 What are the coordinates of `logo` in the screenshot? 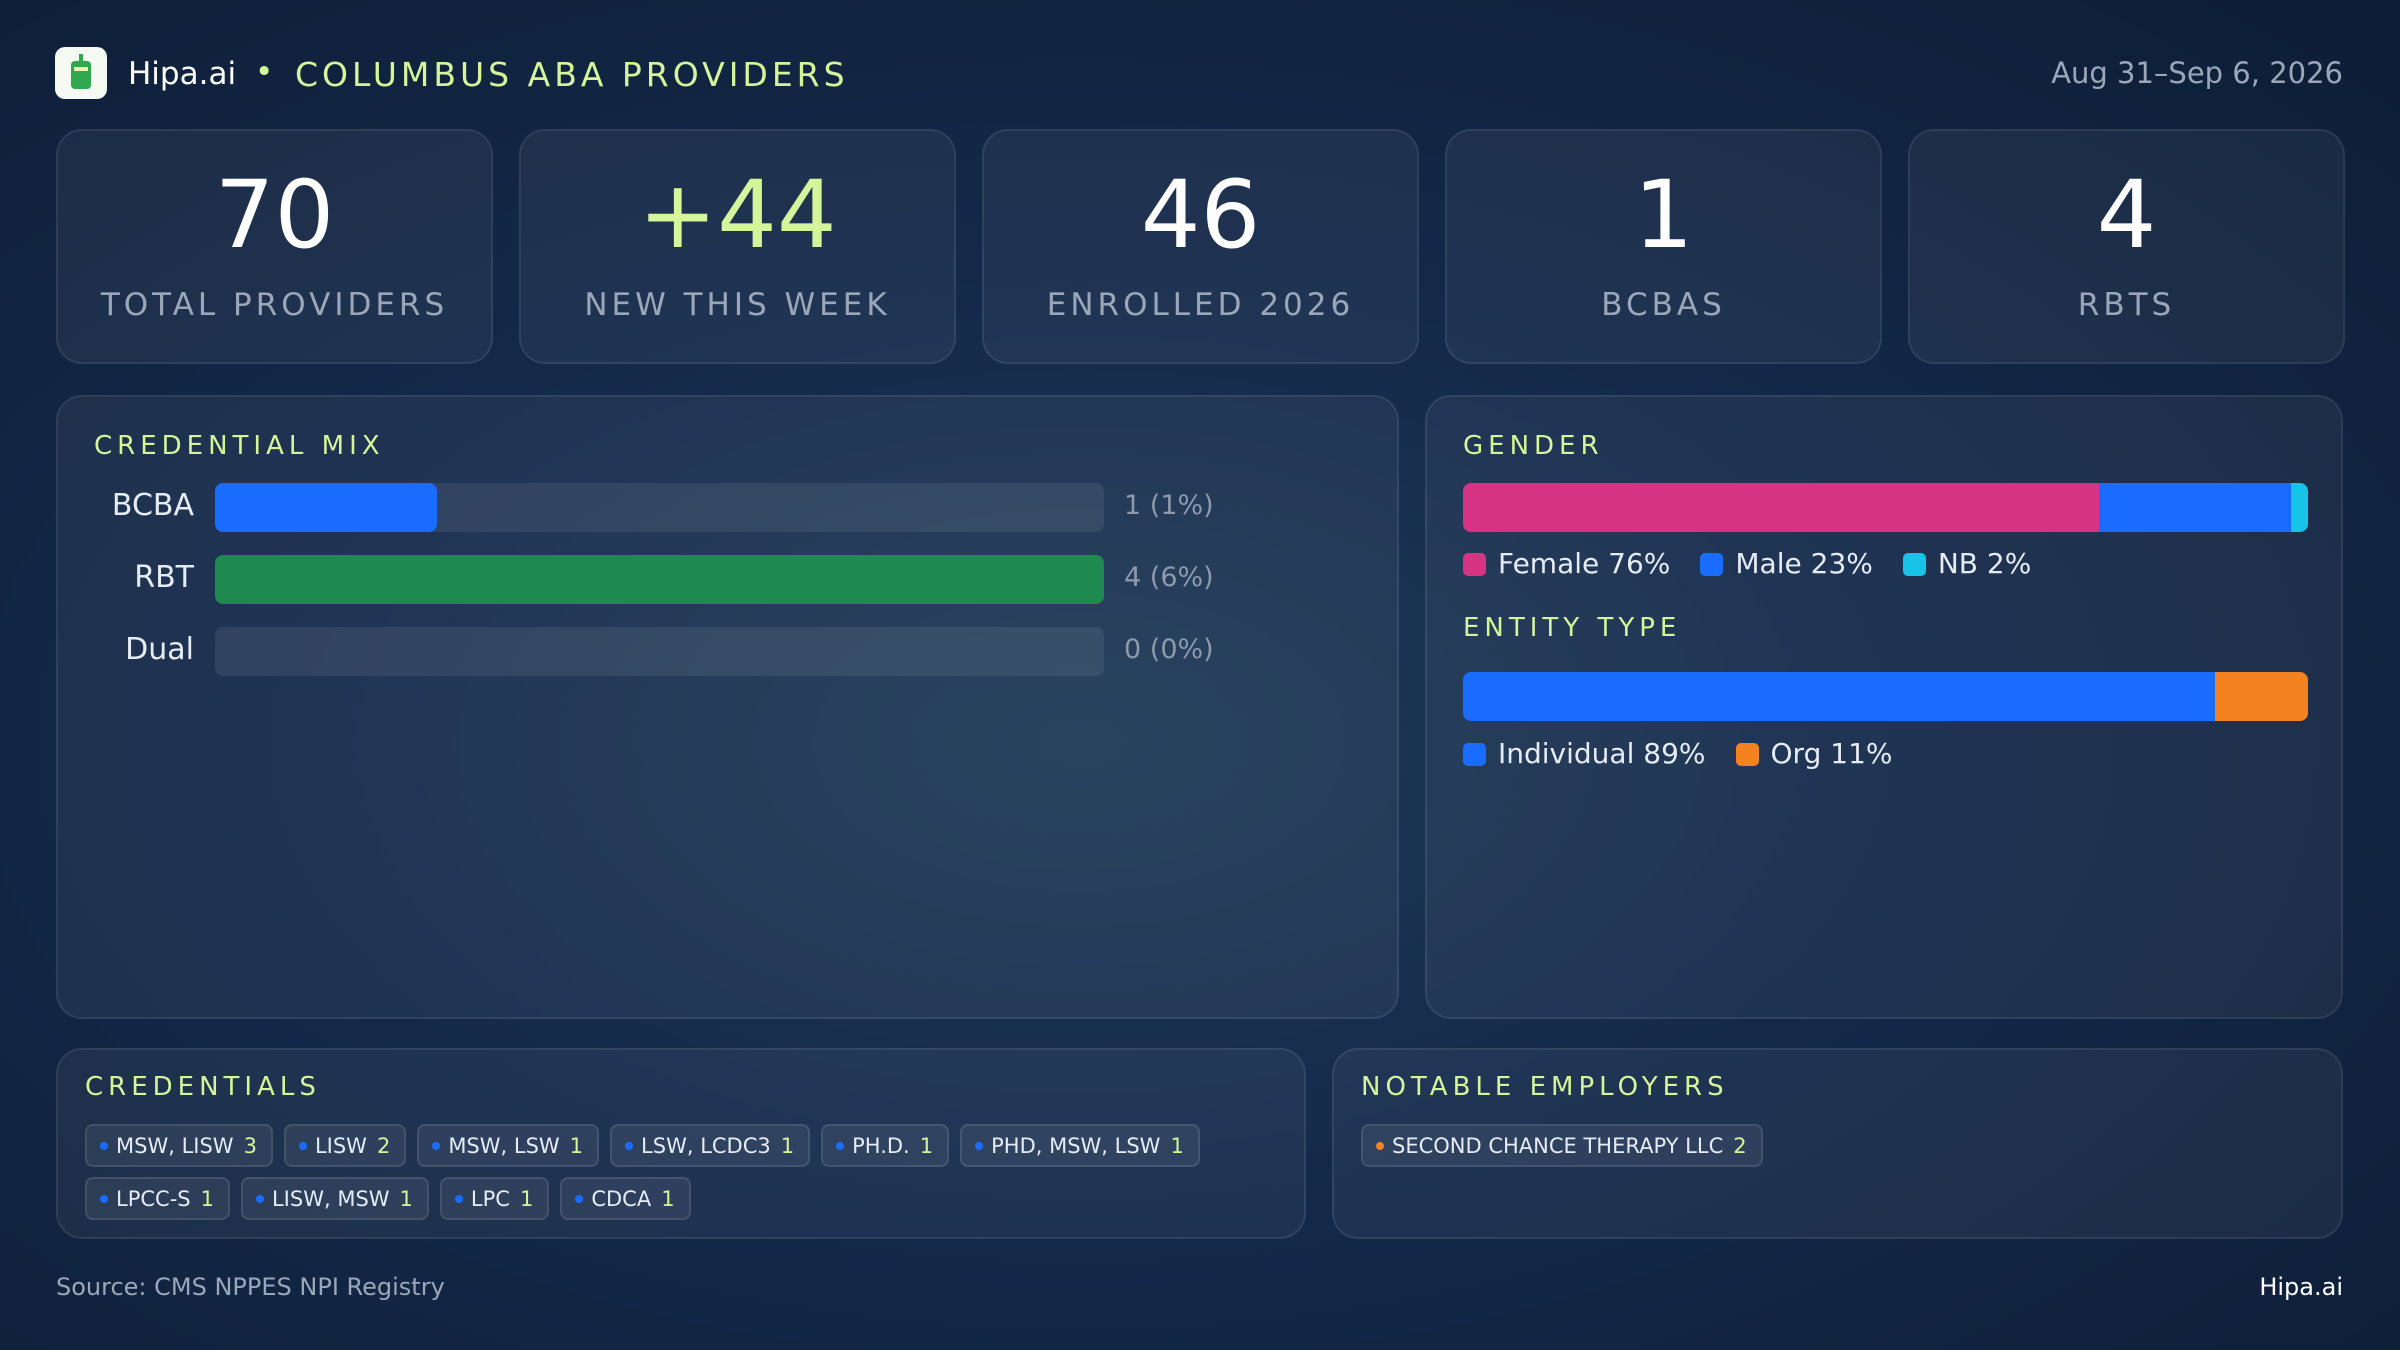 It's located at (81, 73).